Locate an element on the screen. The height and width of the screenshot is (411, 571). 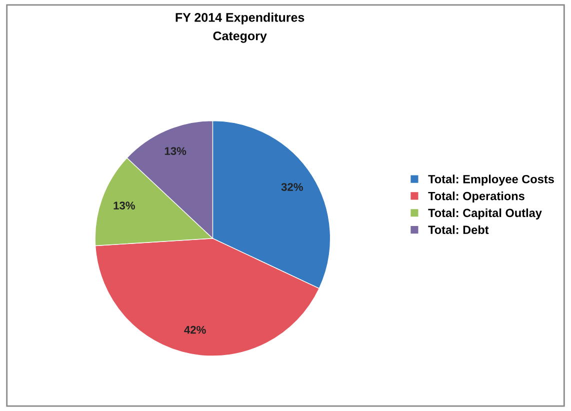
legend-label: Total: Employee Costs is located at coordinates (491, 180).